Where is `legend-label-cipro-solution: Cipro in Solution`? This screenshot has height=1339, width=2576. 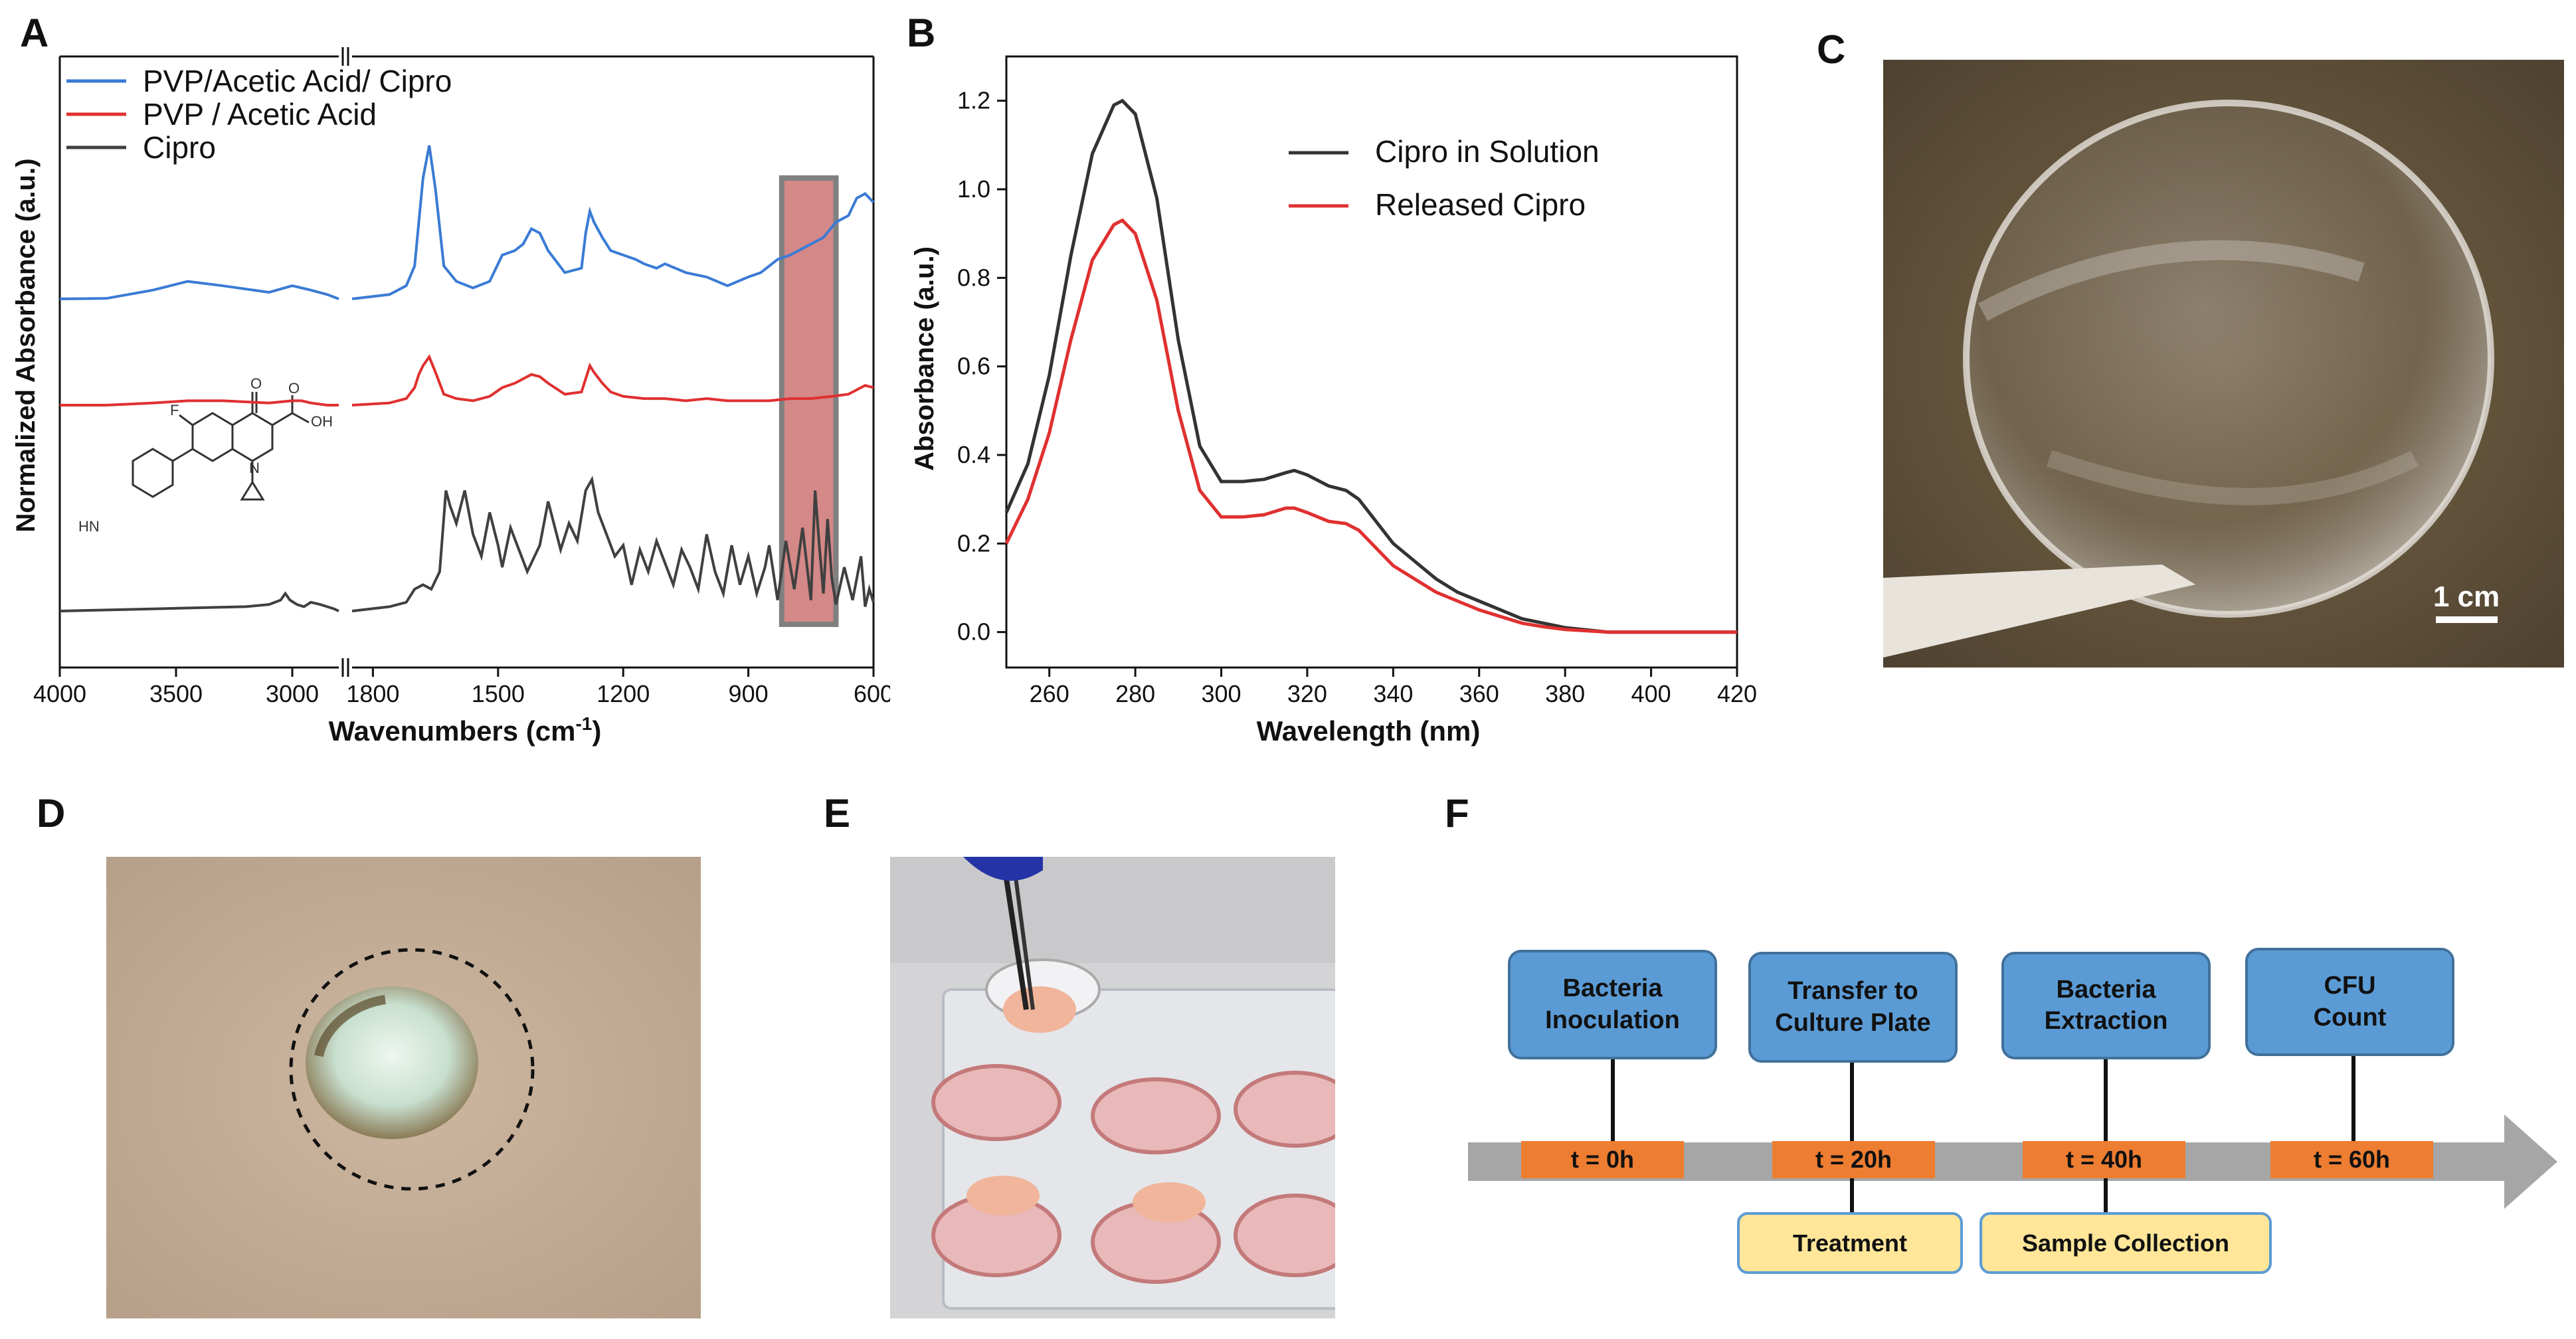 legend-label-cipro-solution: Cipro in Solution is located at coordinates (1487, 151).